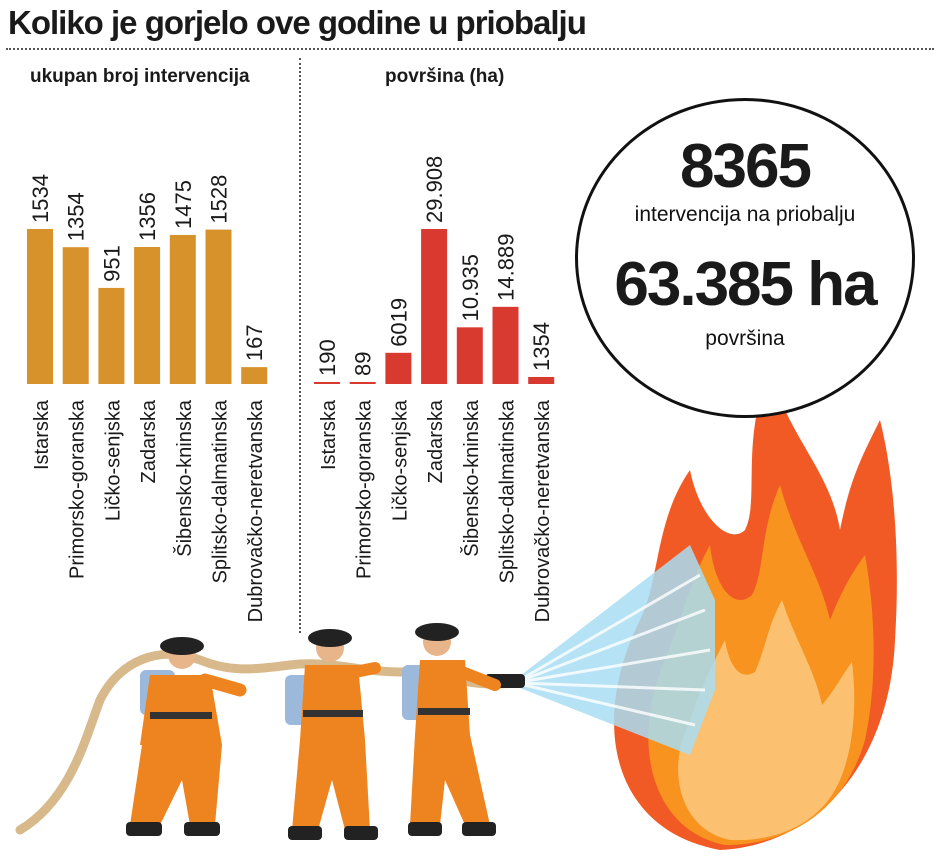 The height and width of the screenshot is (856, 940). I want to click on area-value-label: 29.908, so click(434, 189).